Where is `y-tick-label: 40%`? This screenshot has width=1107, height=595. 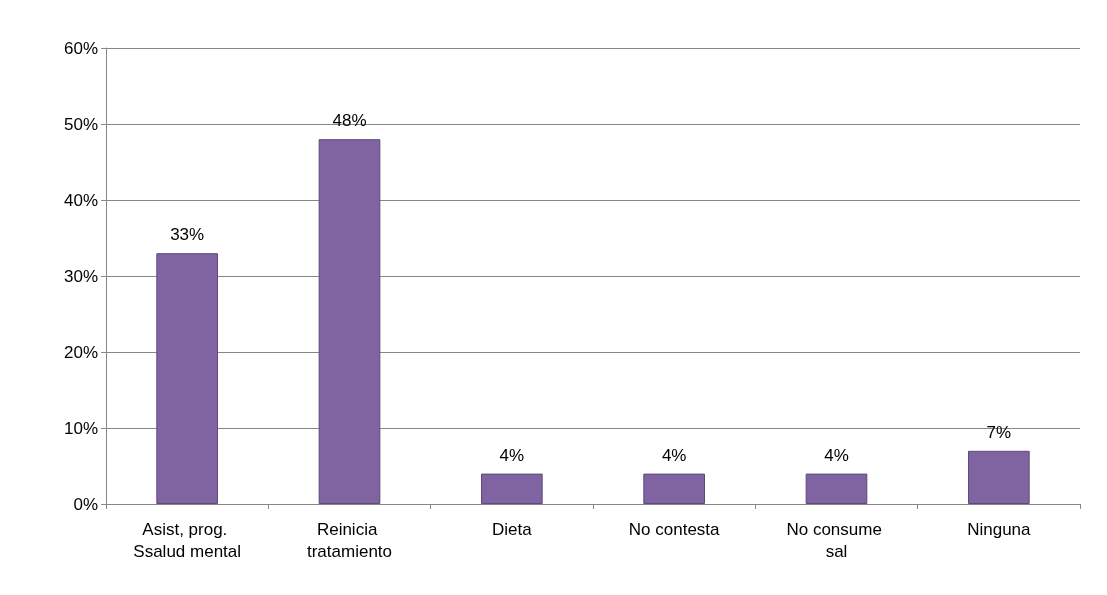
y-tick-label: 40% is located at coordinates (80, 200).